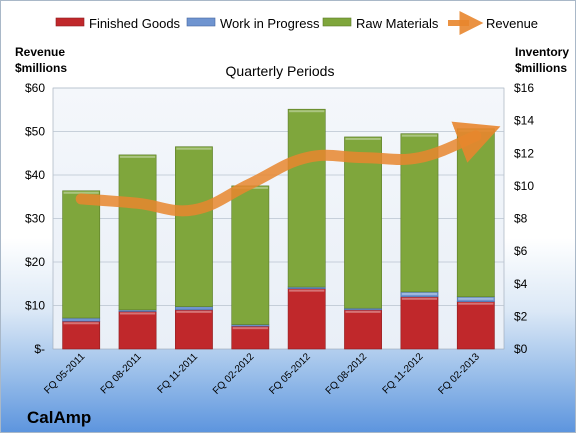 This screenshot has width=576, height=433. Describe the element at coordinates (270, 23) in the screenshot. I see `legend-label-work-in-progress: Work in Progress` at that location.